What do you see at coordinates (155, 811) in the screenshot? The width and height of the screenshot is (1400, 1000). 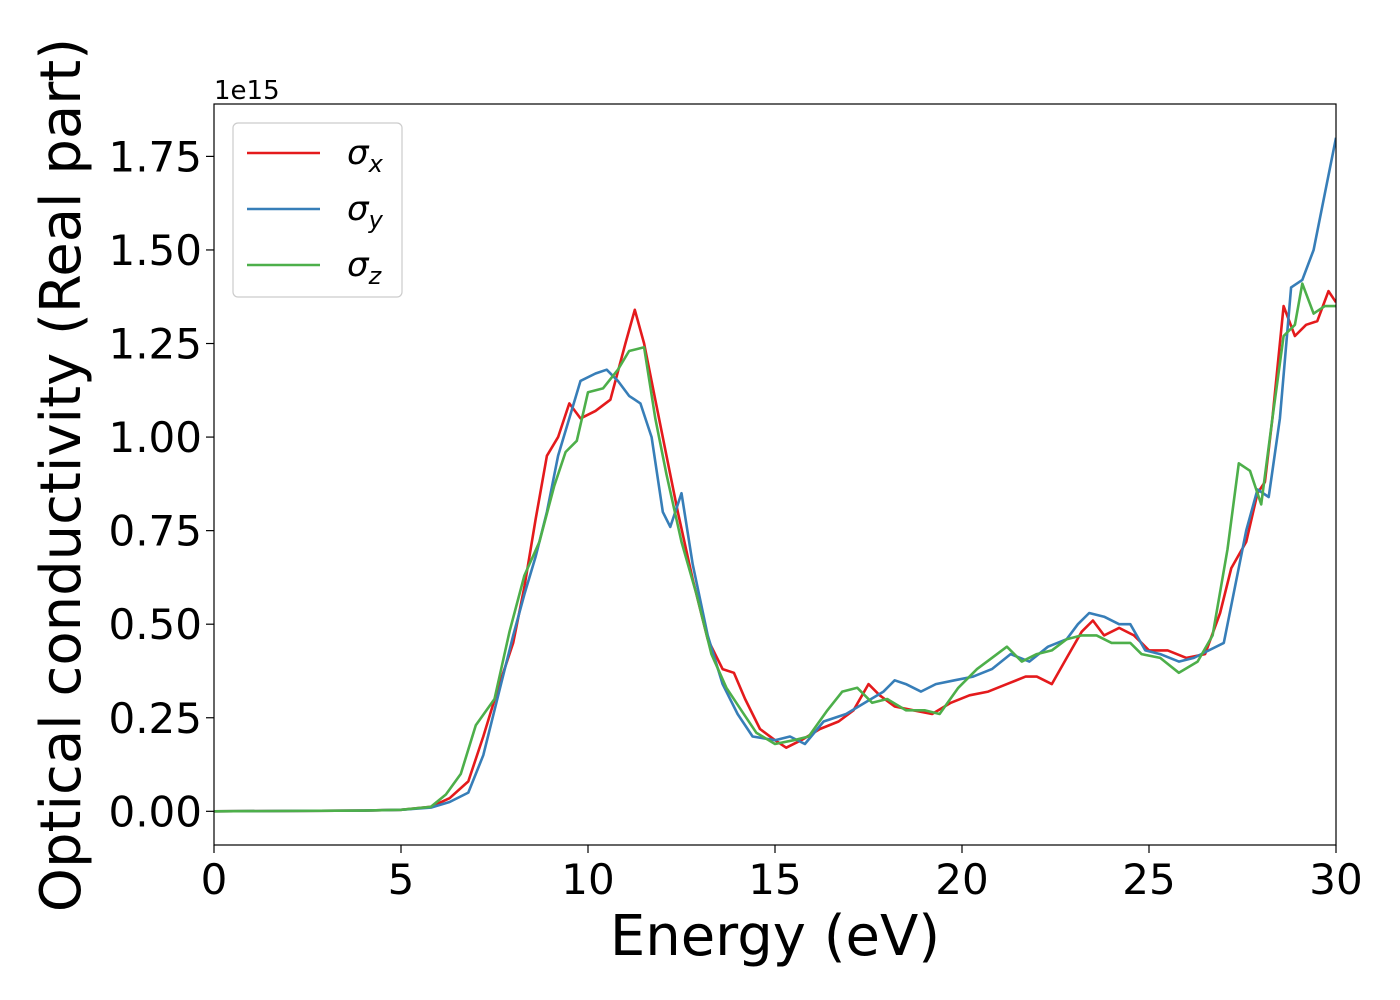 I see `y-tick-label: 0.00` at bounding box center [155, 811].